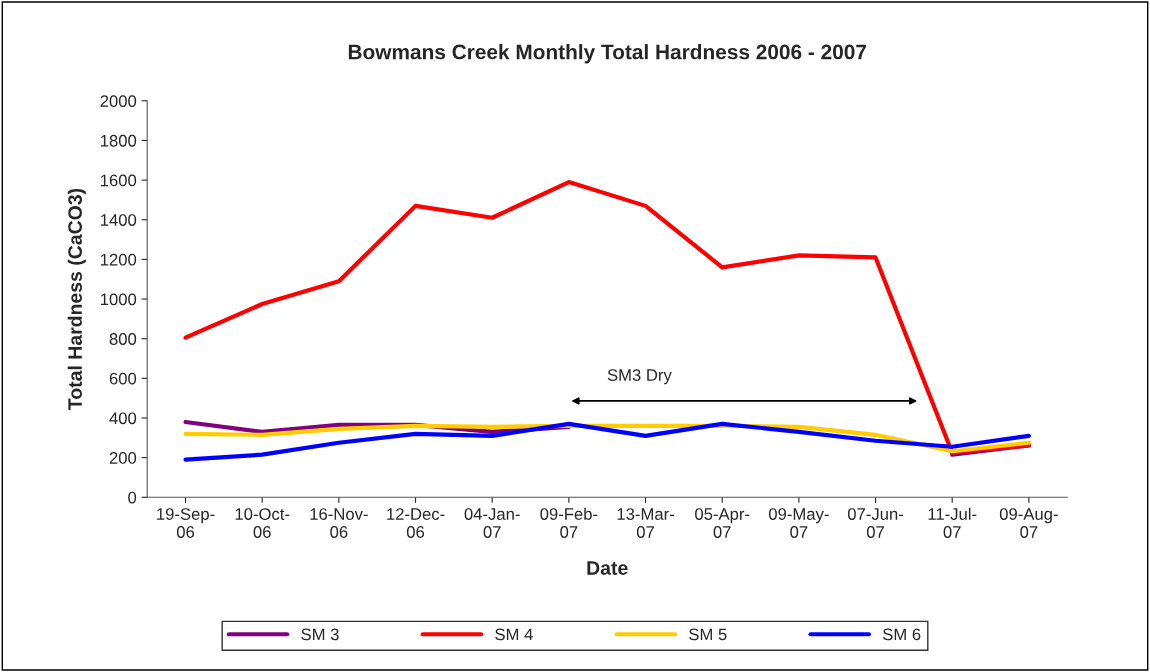 The image size is (1150, 672). Describe the element at coordinates (607, 568) in the screenshot. I see `x-axis-title: Date` at that location.